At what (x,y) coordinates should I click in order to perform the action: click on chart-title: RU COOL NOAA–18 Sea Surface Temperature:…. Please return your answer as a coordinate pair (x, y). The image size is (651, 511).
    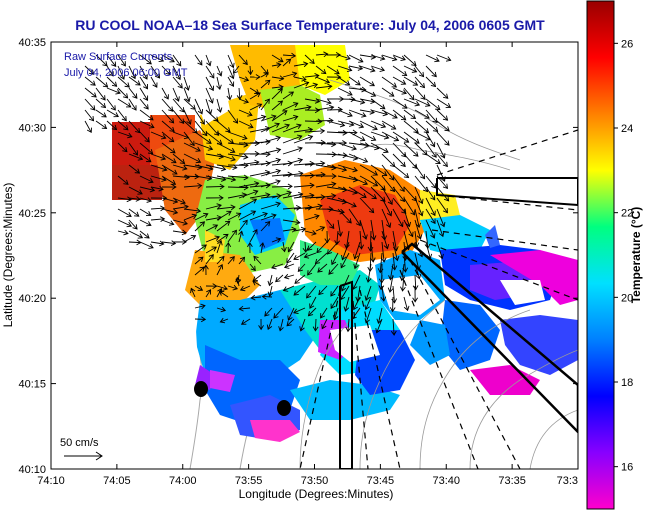
    Looking at the image, I should click on (310, 25).